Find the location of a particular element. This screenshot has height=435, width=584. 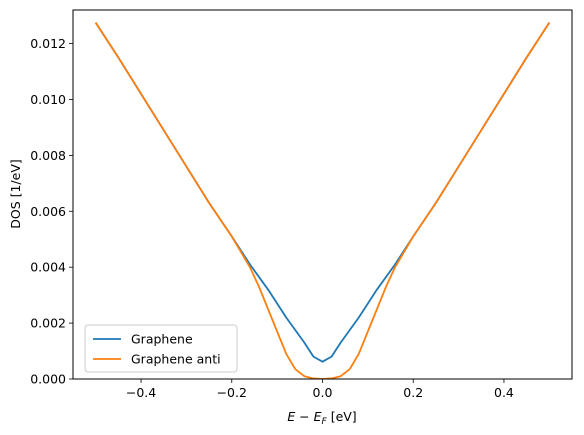

y-tick-label: 0.000 is located at coordinates (48, 379).